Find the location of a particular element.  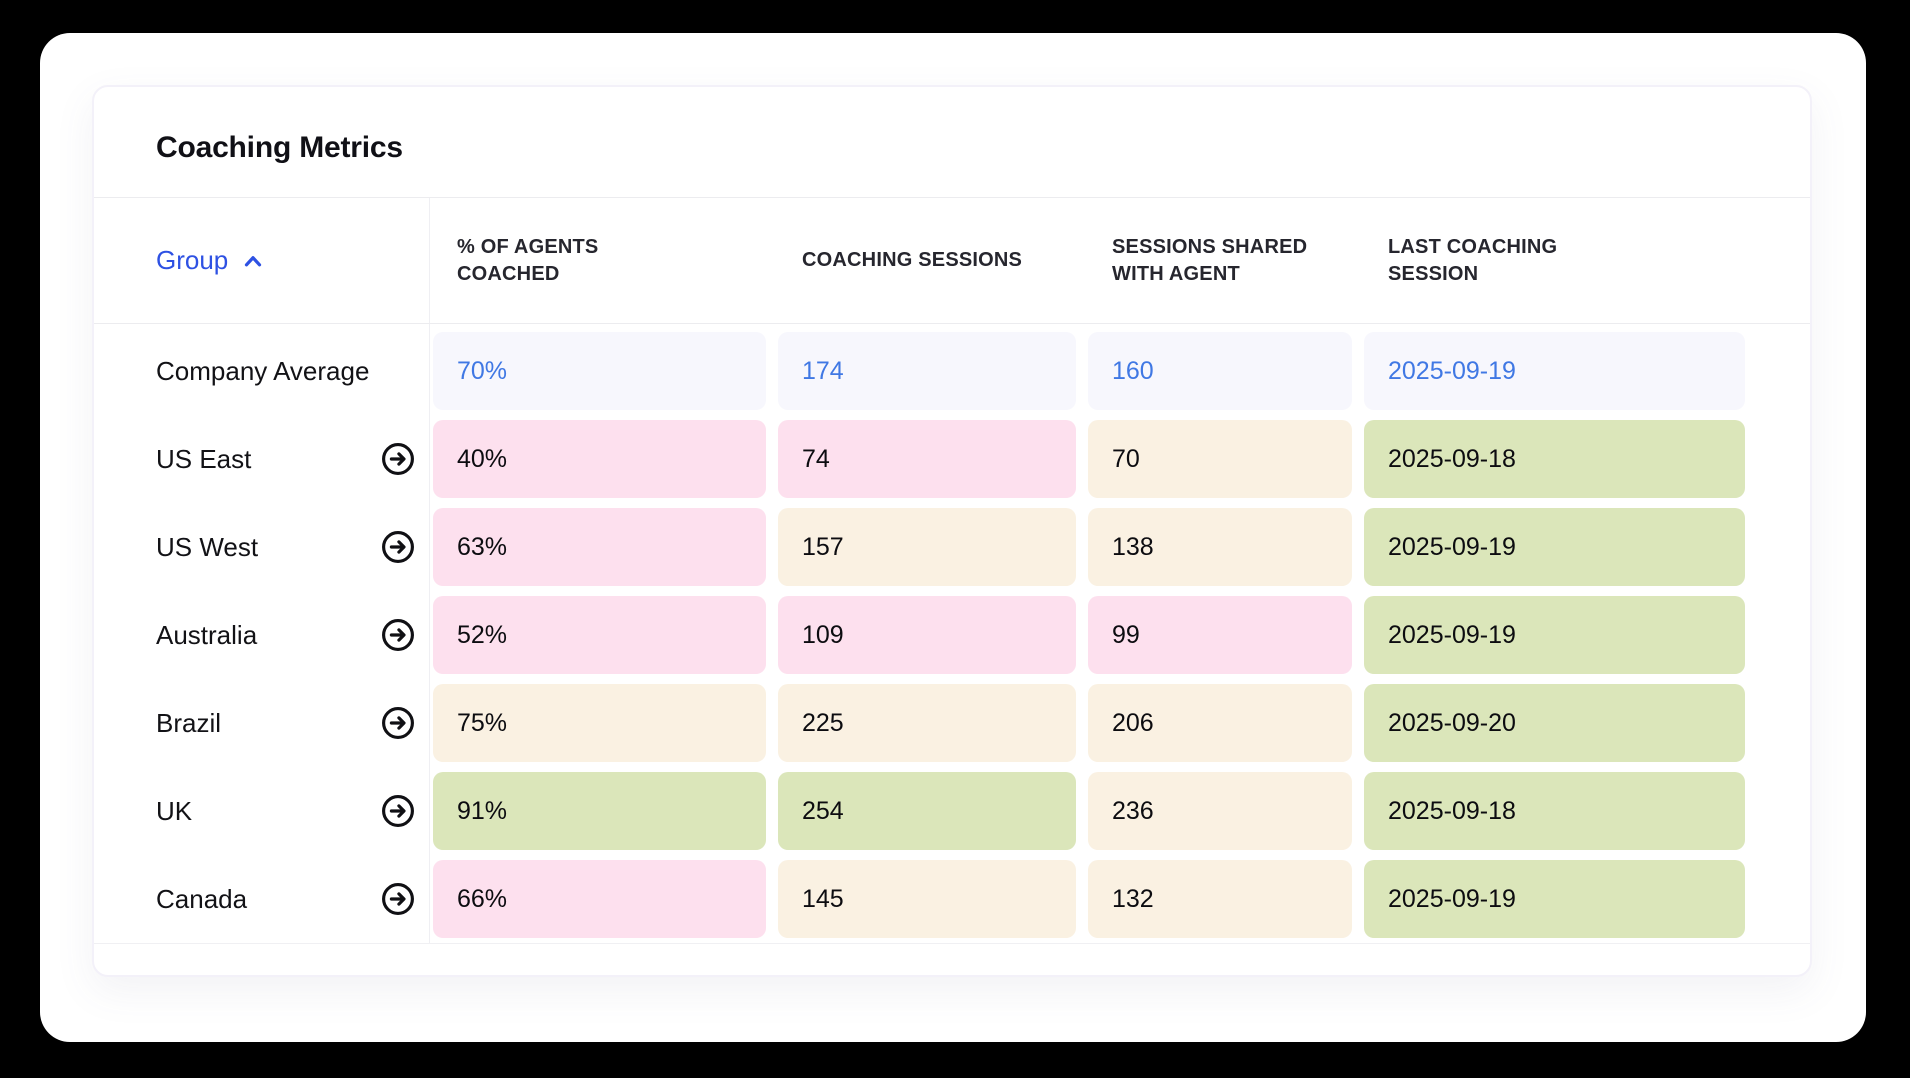

metric-cell: 40% is located at coordinates (599, 459).